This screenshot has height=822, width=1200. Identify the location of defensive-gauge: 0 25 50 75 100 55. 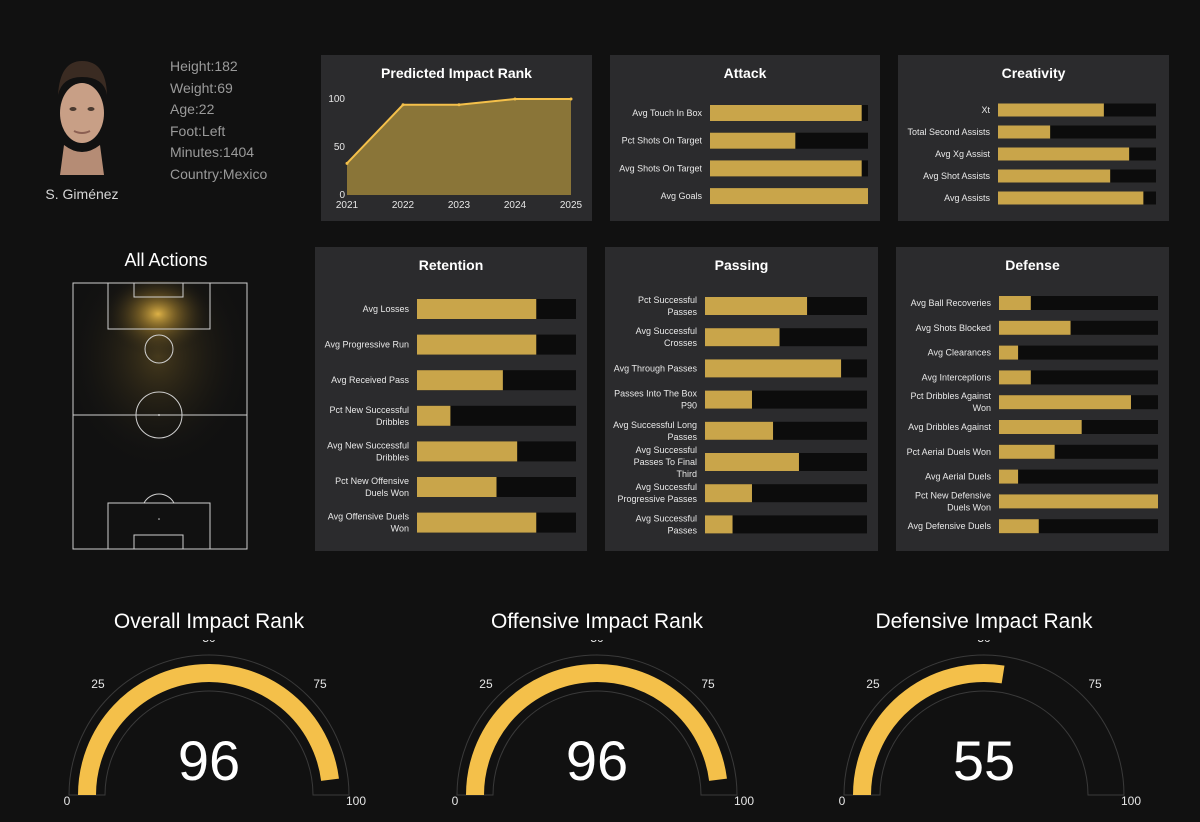
(990, 724).